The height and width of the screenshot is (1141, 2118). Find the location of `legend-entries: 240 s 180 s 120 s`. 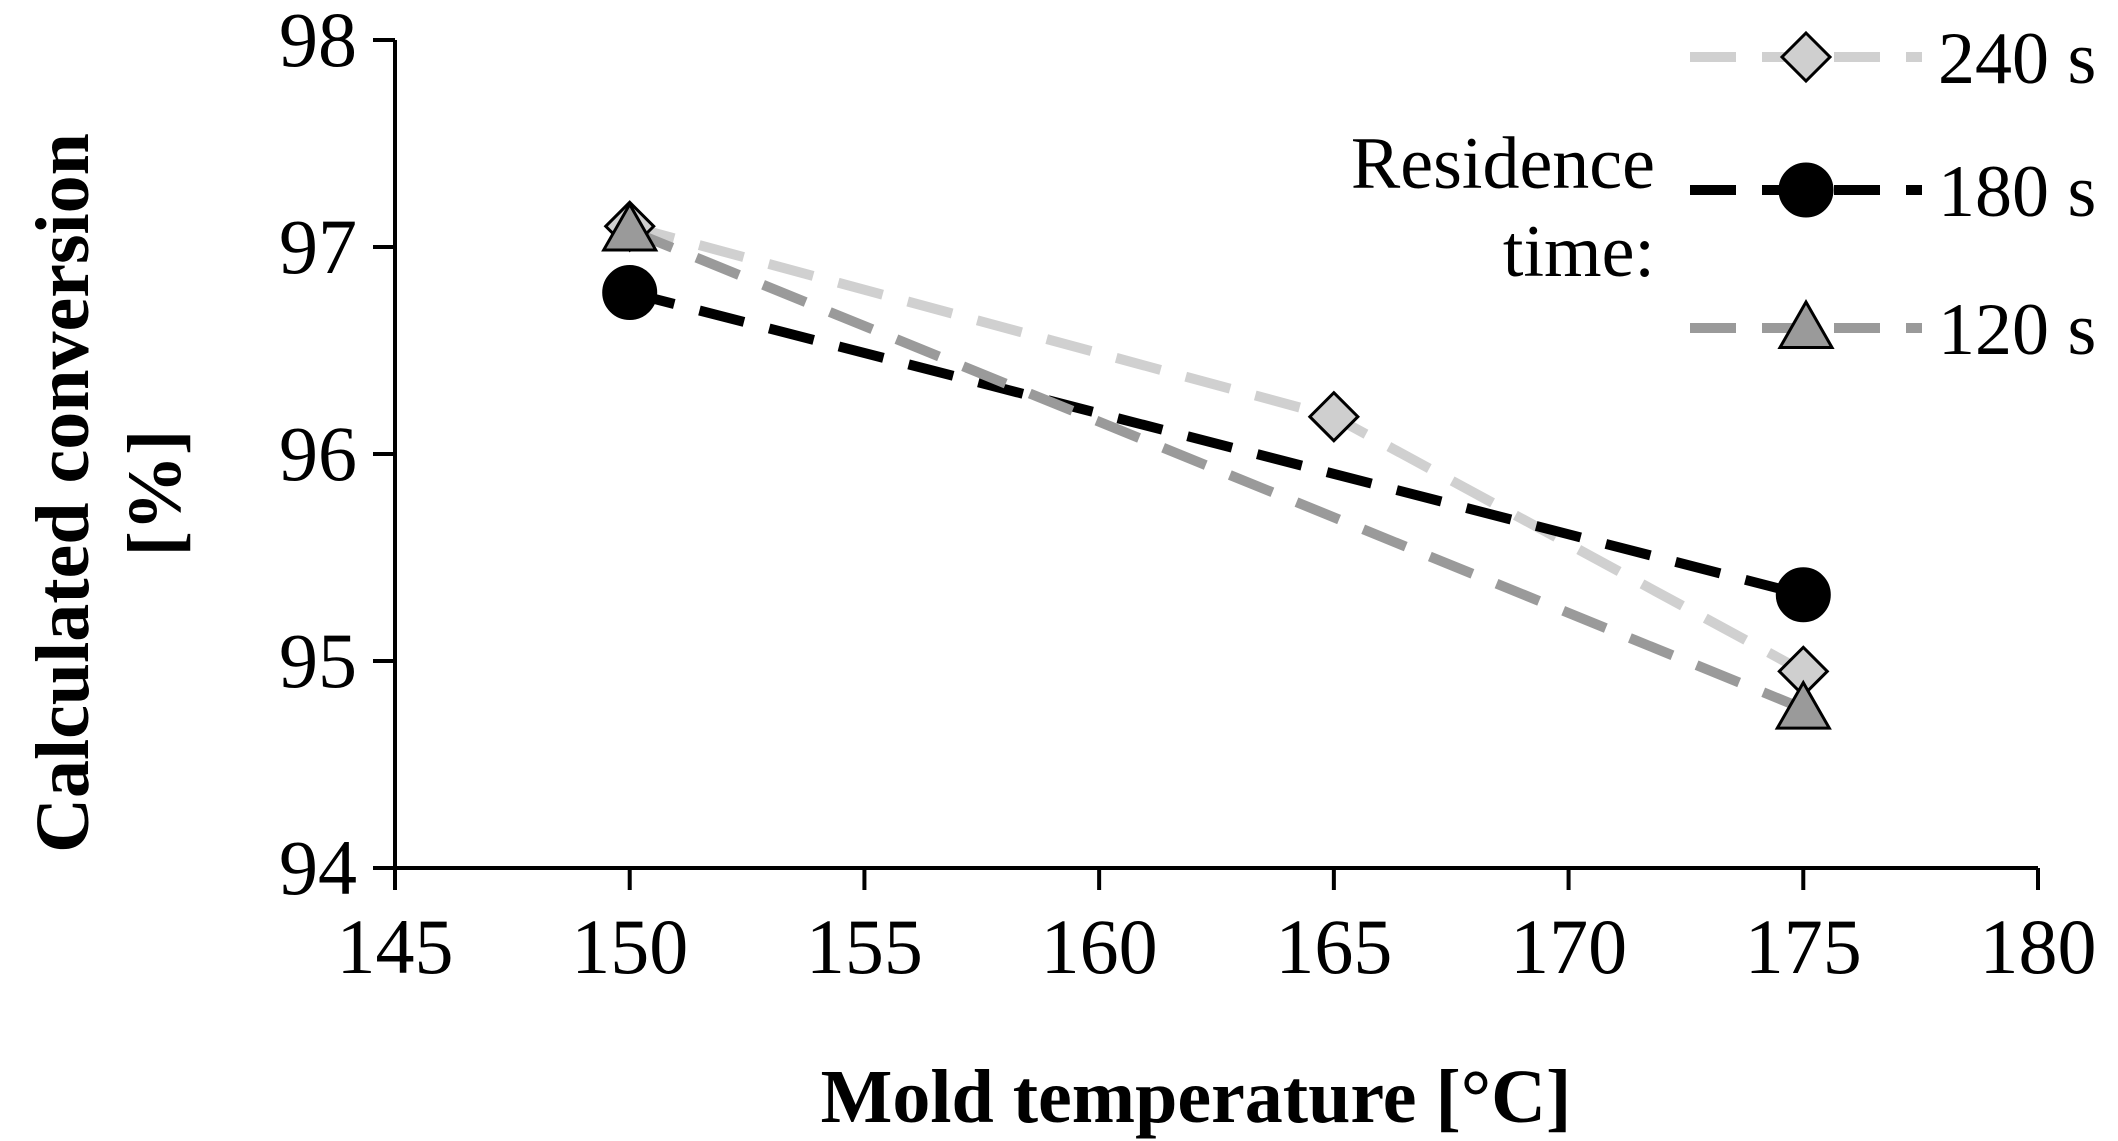

legend-entries: 240 s 180 s 120 s is located at coordinates (1893, 194).